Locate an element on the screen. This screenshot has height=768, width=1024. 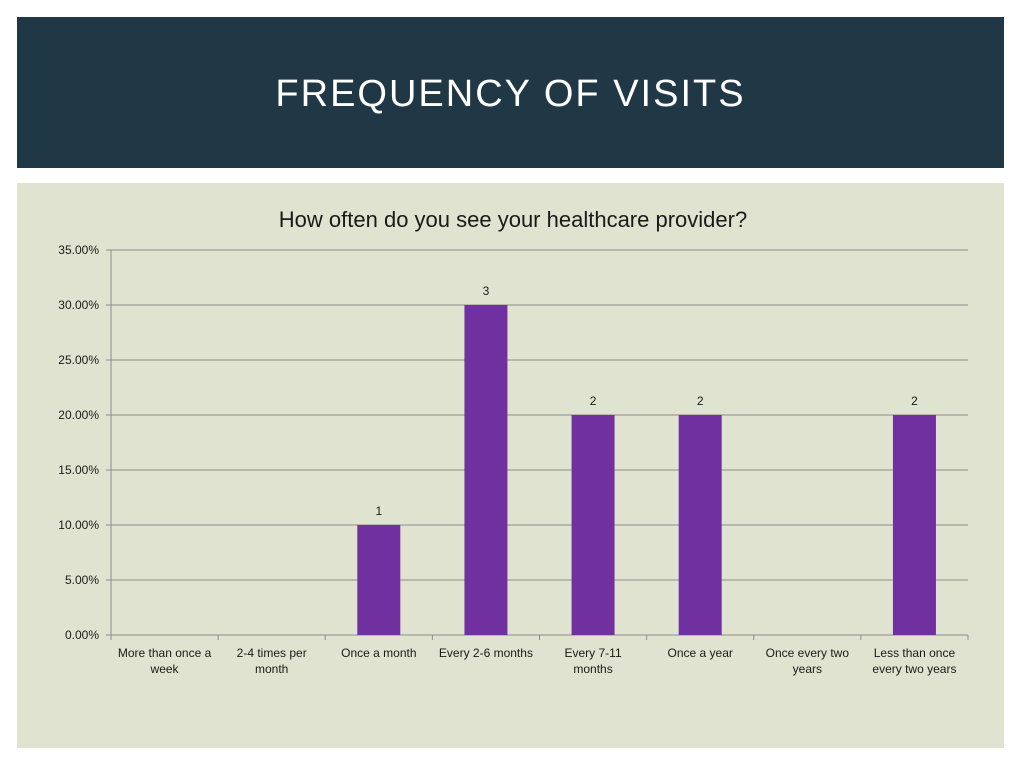
y-tick-label: 10.00% is located at coordinates (78, 525).